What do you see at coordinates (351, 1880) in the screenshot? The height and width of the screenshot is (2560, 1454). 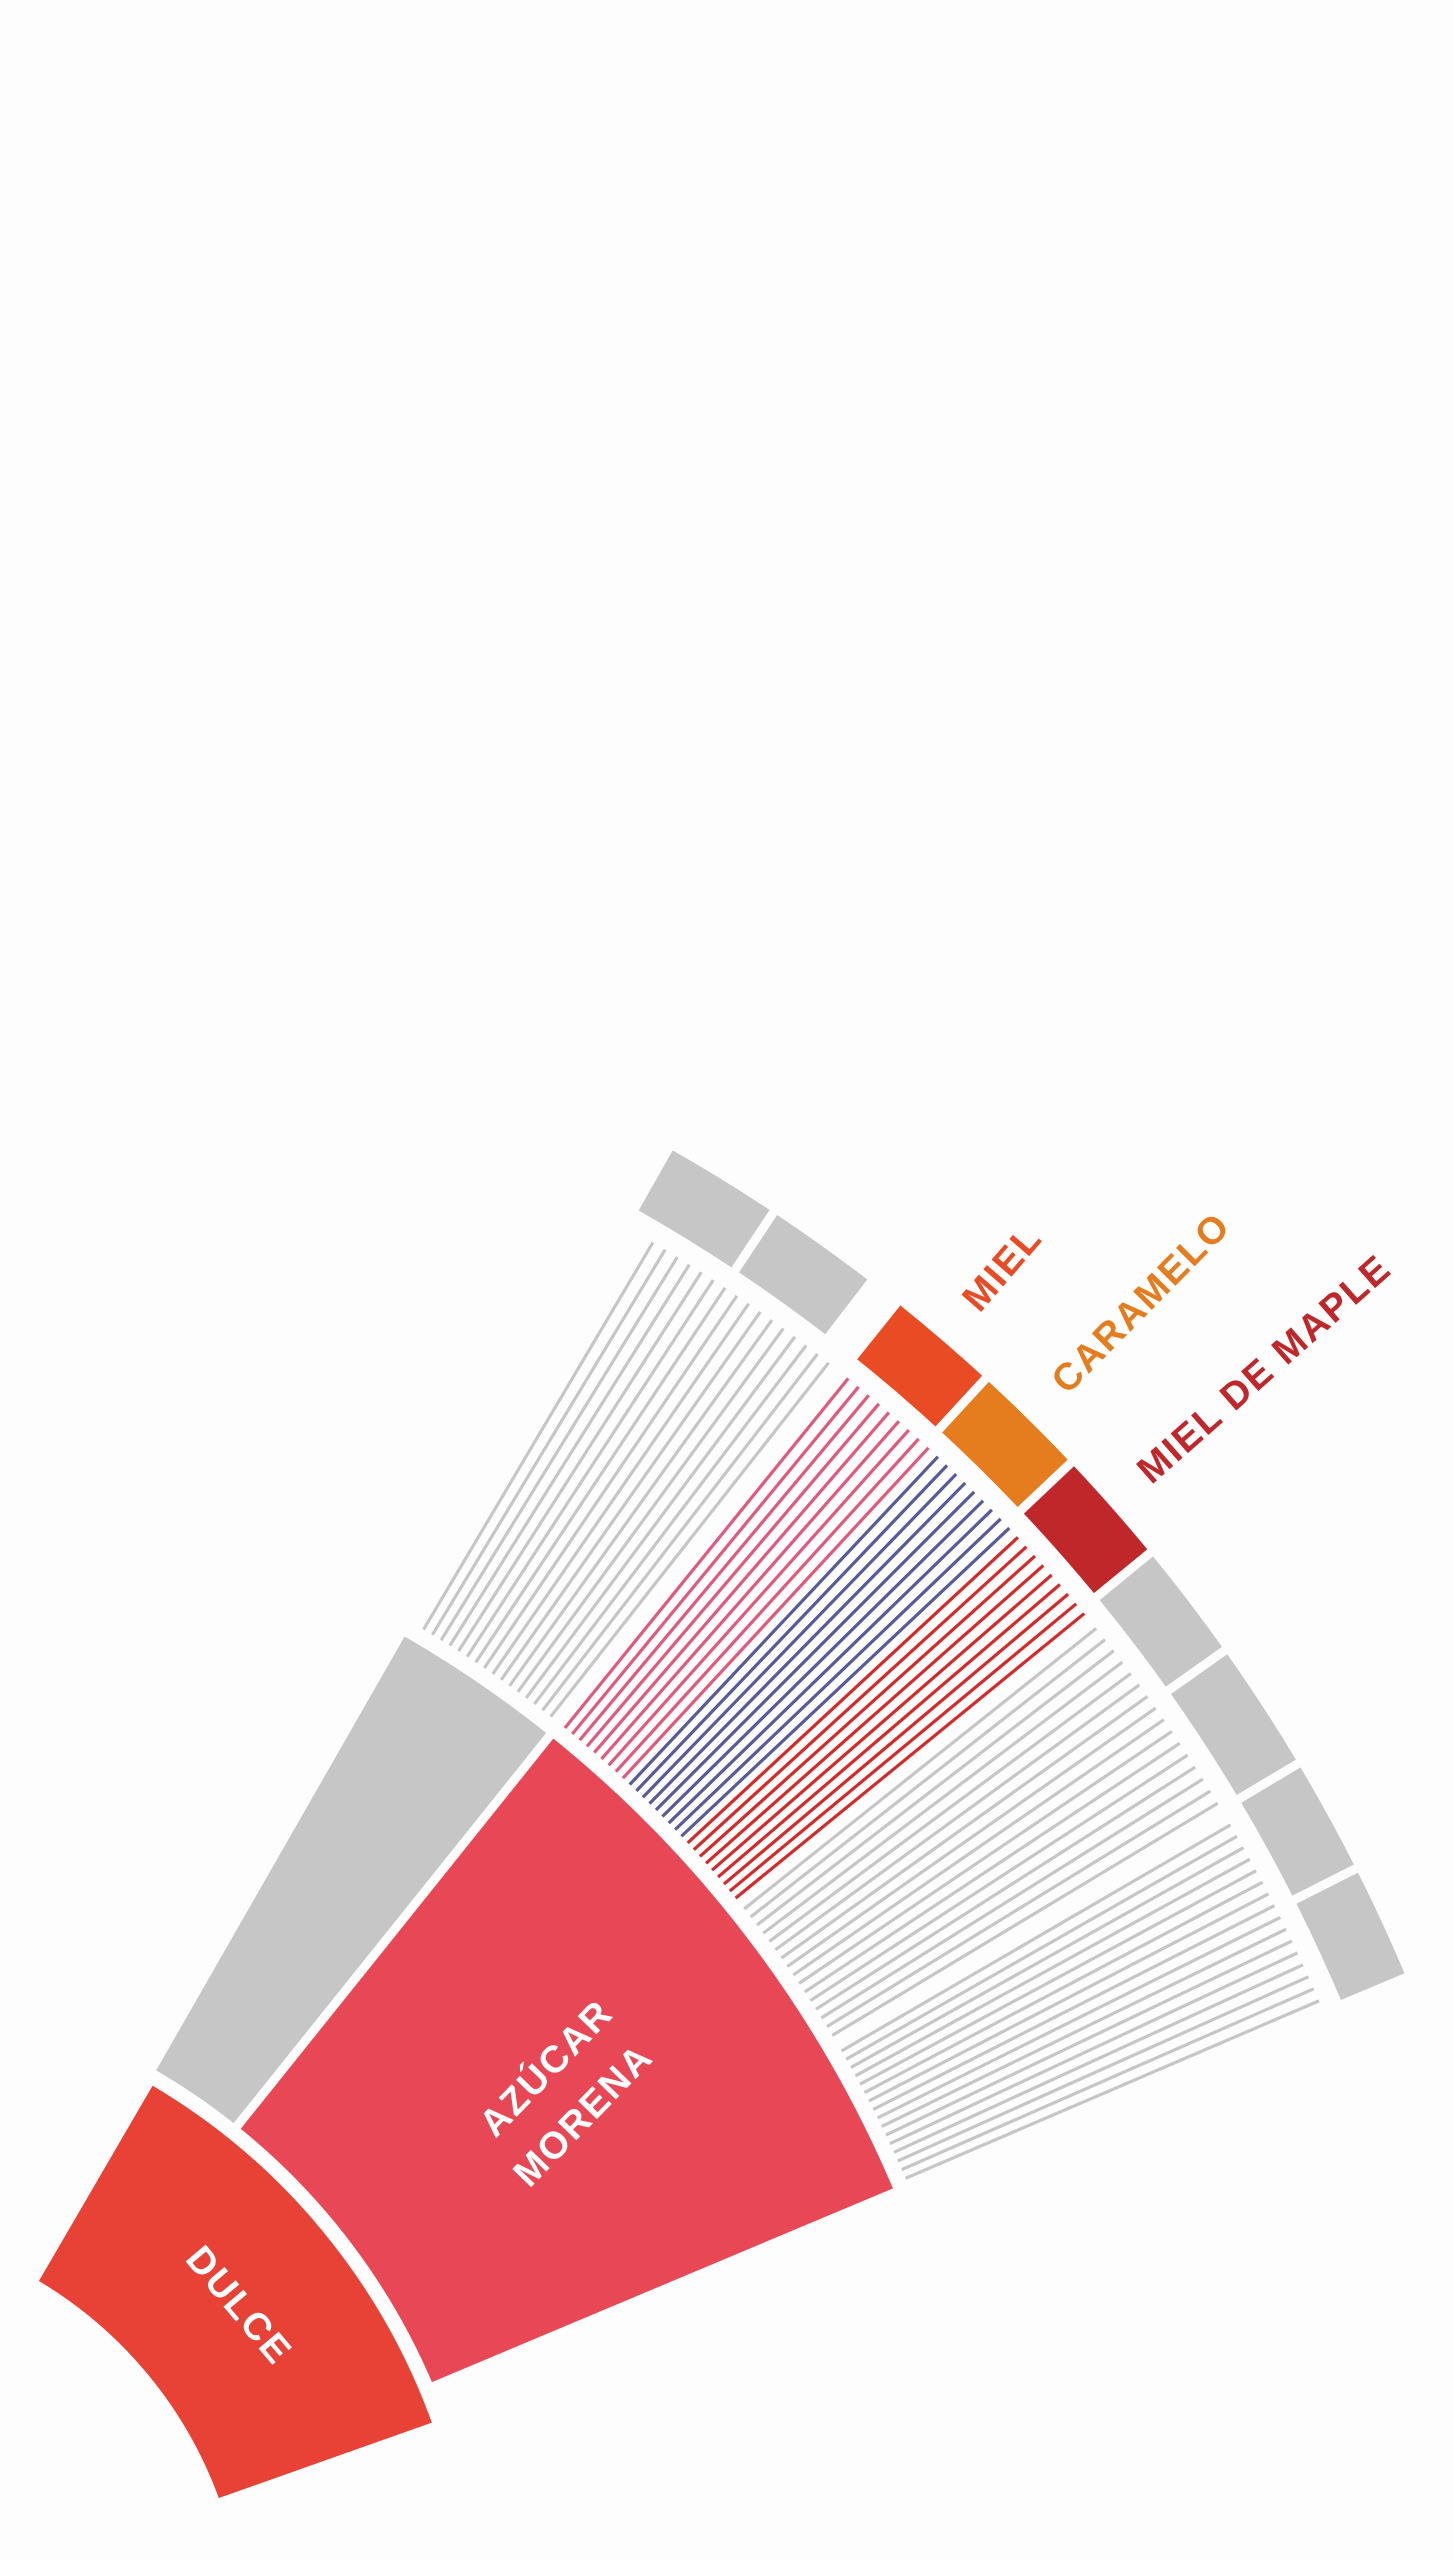 I see `gray-segment` at bounding box center [351, 1880].